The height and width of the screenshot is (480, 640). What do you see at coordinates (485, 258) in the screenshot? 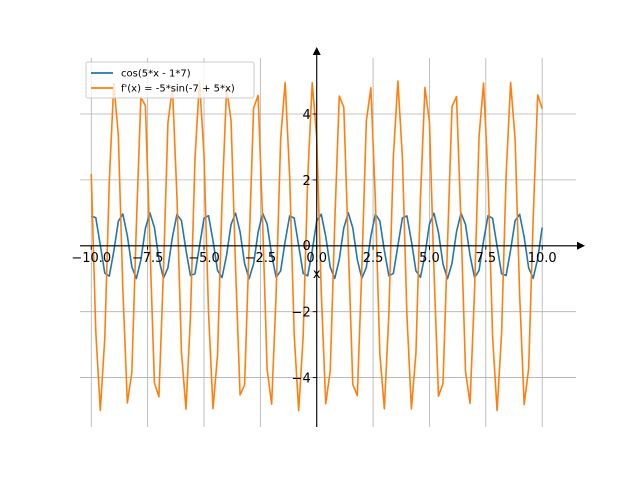
I see `x-tick-label: 7.5` at bounding box center [485, 258].